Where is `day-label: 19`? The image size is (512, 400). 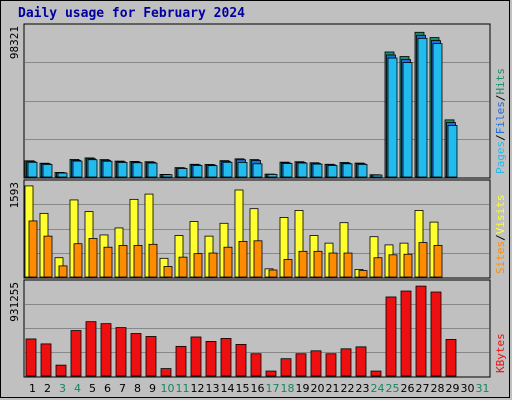 day-label: 19 is located at coordinates (303, 388).